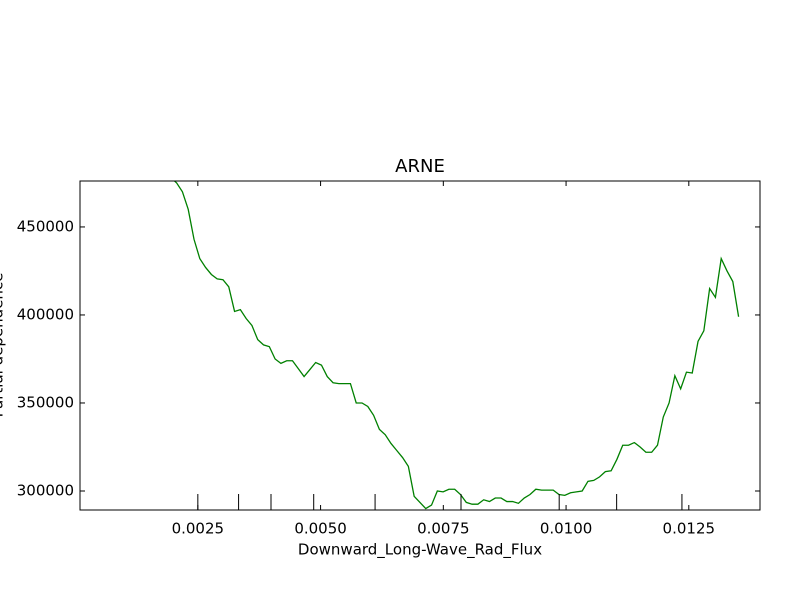  What do you see at coordinates (45, 314) in the screenshot?
I see `y-tick-label: 400000` at bounding box center [45, 314].